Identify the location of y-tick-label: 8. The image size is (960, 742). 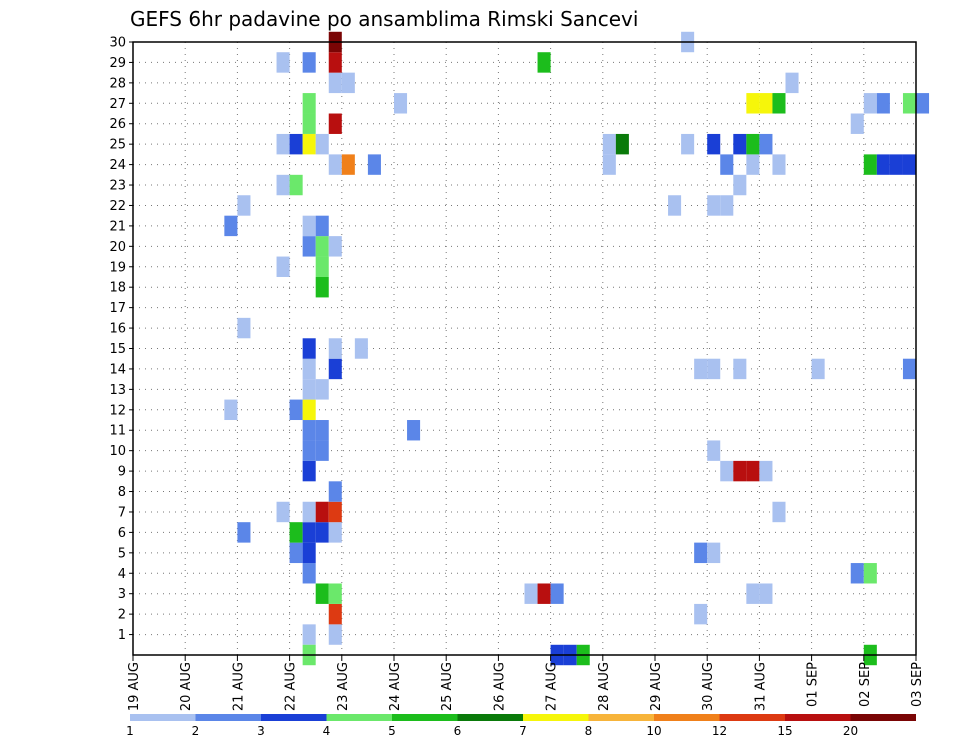
(122, 492).